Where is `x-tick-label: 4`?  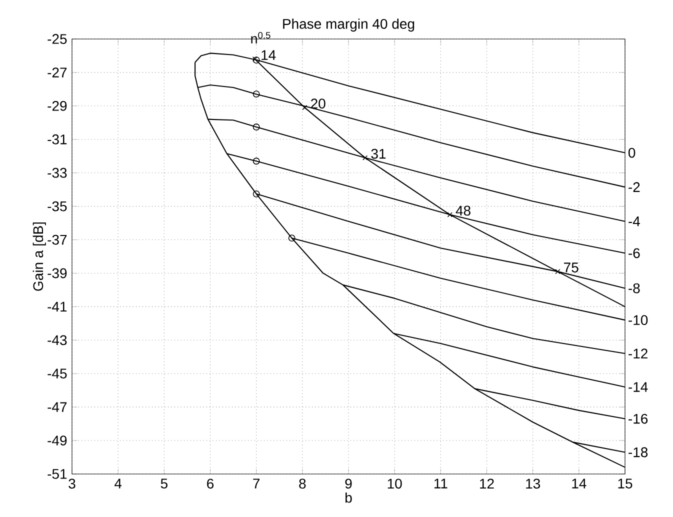
x-tick-label: 4 is located at coordinates (118, 483).